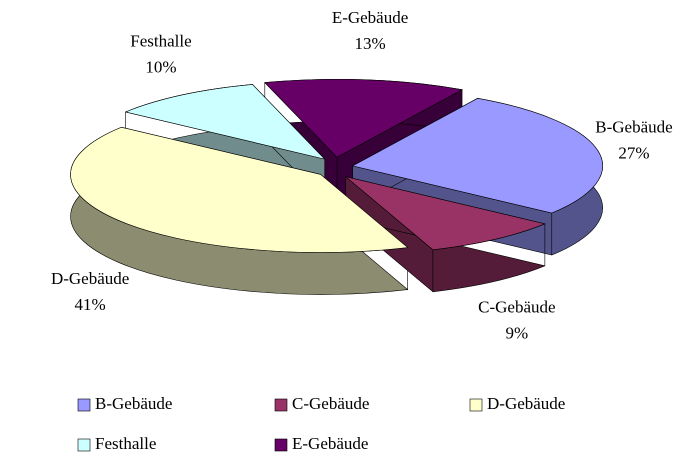 This screenshot has height=459, width=696. I want to click on slice-label: C-Gebäude, so click(516, 307).